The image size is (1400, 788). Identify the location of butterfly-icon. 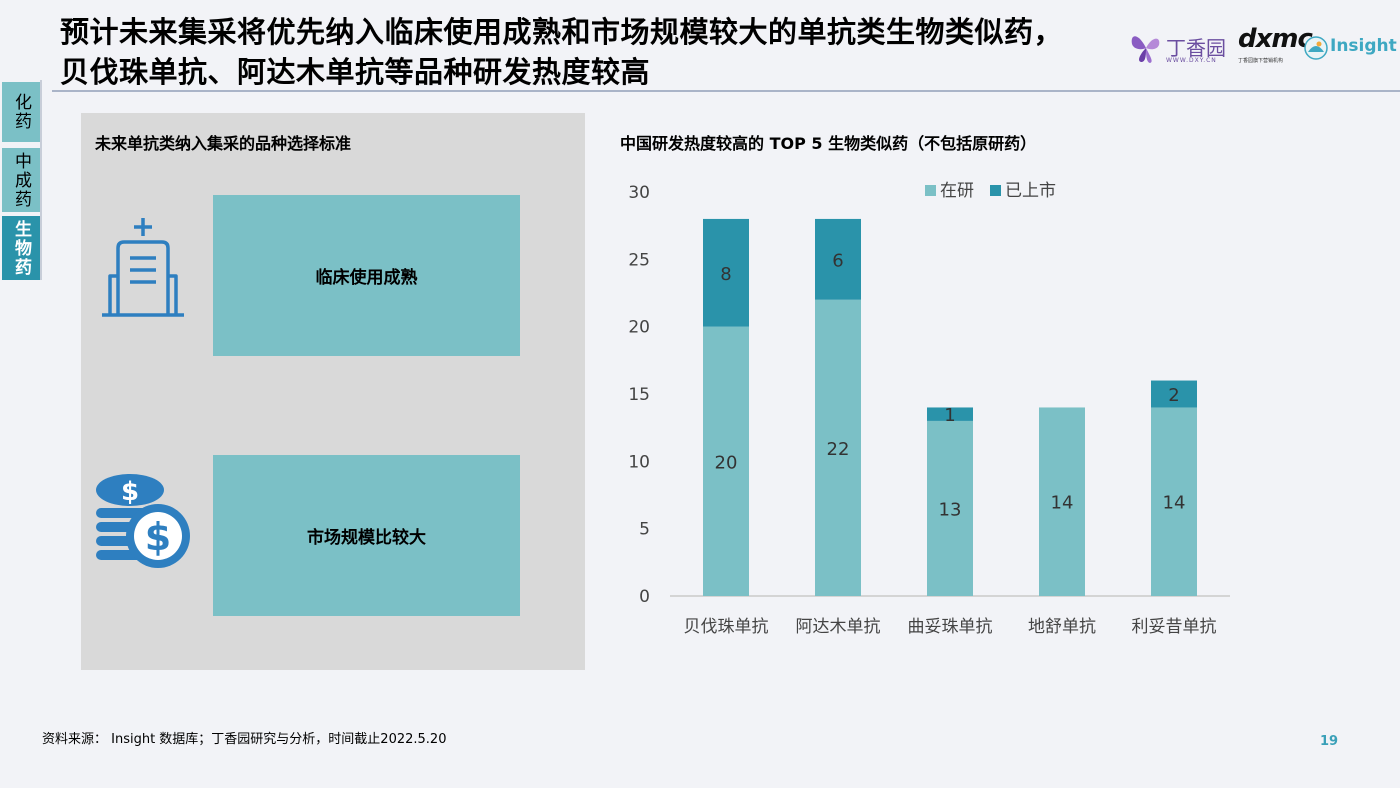
(1145, 49).